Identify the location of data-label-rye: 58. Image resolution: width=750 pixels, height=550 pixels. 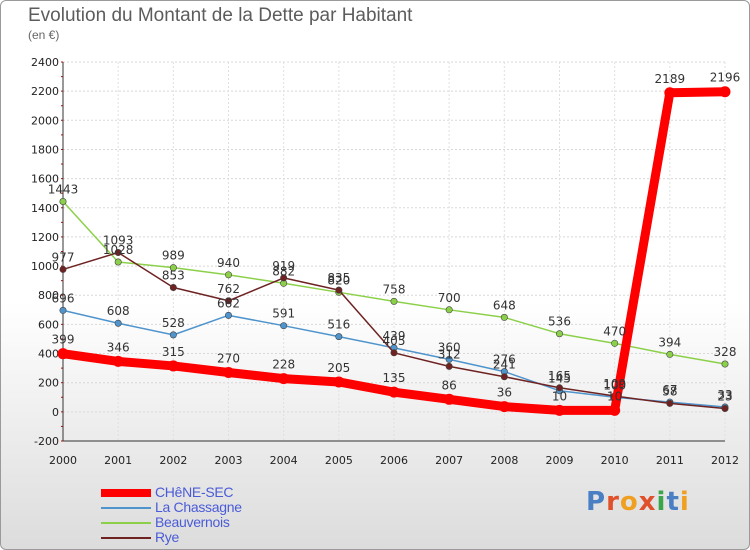
(669, 391).